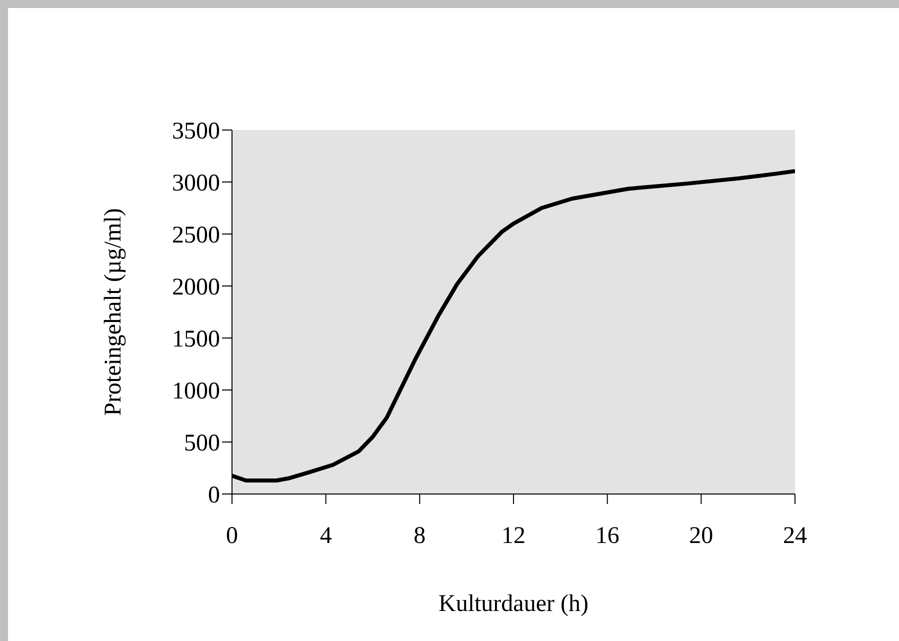 This screenshot has height=641, width=899. Describe the element at coordinates (513, 604) in the screenshot. I see `x-axis-title: Kulturdauer (h)` at that location.